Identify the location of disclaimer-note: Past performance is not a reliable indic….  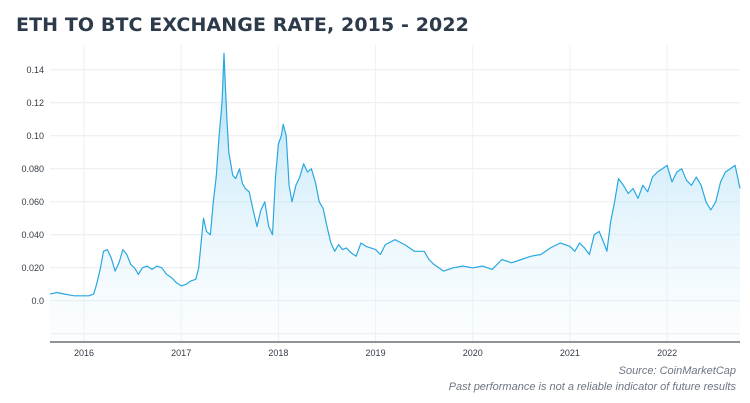
(592, 387).